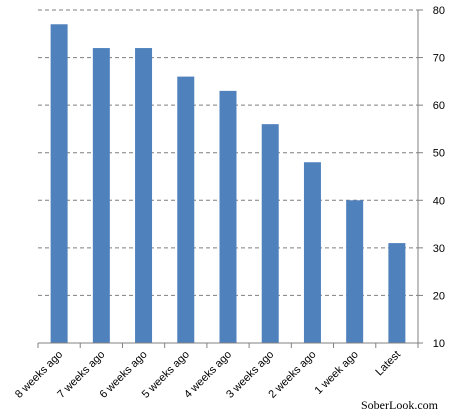 This screenshot has height=417, width=458. What do you see at coordinates (439, 344) in the screenshot?
I see `y-tick-label: 10` at bounding box center [439, 344].